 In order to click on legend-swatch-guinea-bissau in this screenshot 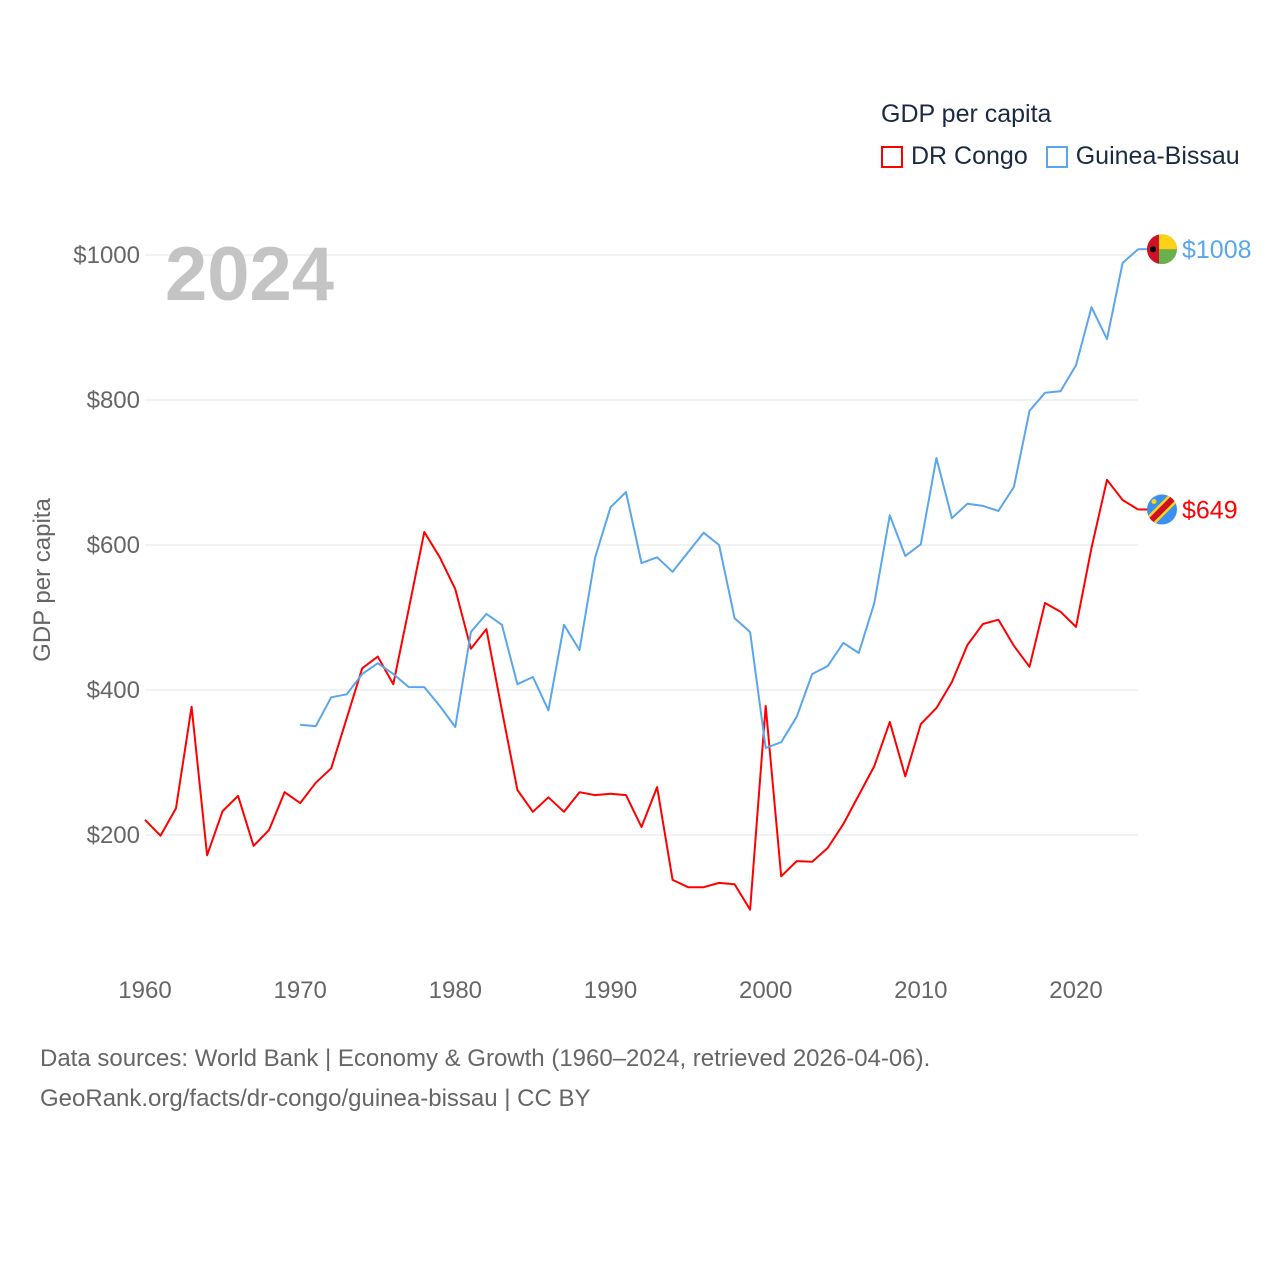, I will do `click(1056, 156)`.